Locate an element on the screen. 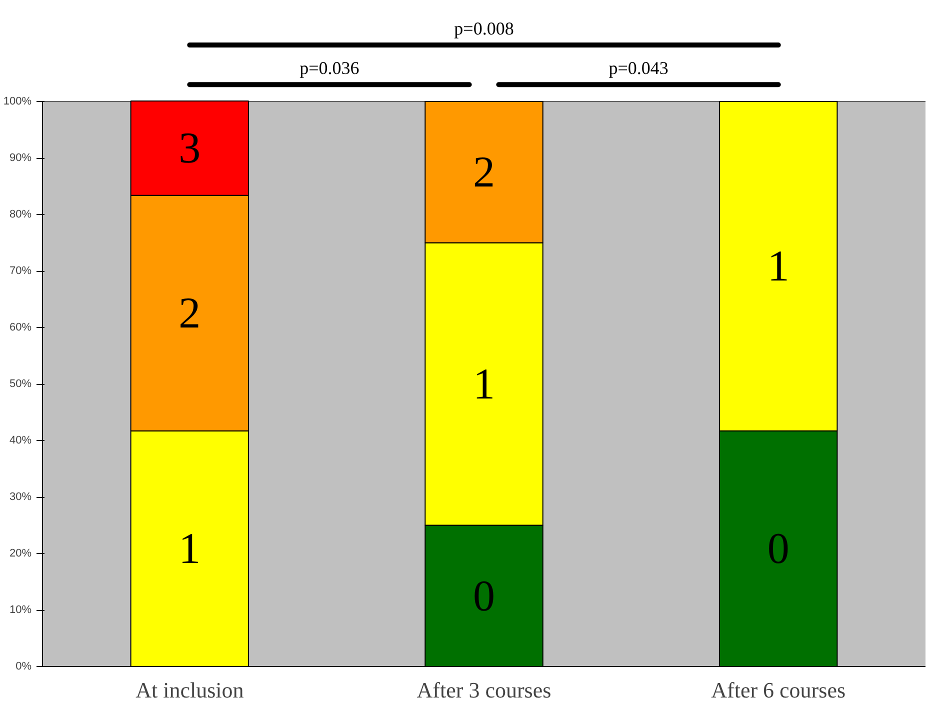  y-tick-label: 20% is located at coordinates (20, 554).